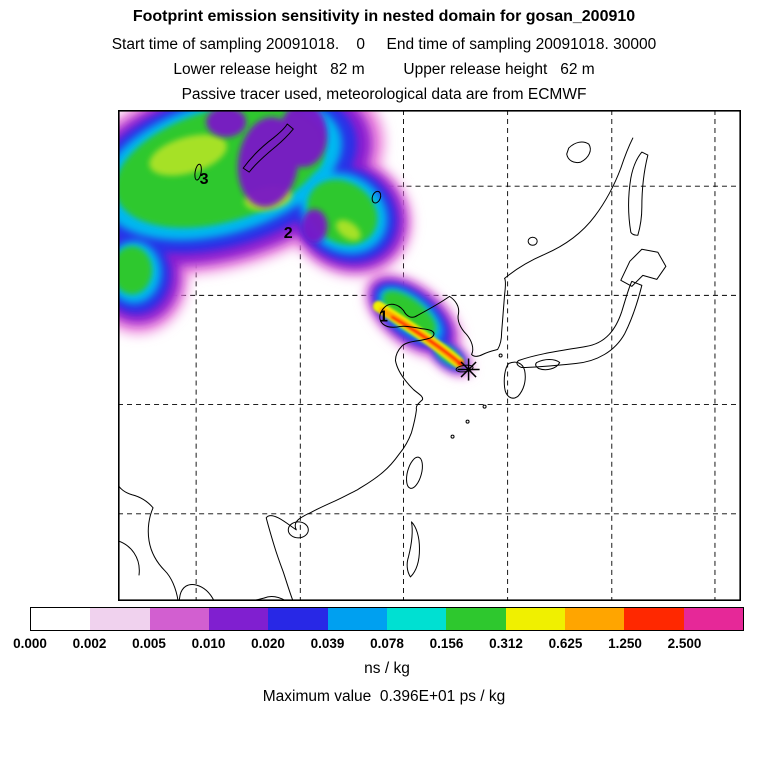 This screenshot has width=768, height=768. What do you see at coordinates (384, 696) in the screenshot?
I see `maximum-value-label: Maximum value 0.396E+01 ps / kg` at bounding box center [384, 696].